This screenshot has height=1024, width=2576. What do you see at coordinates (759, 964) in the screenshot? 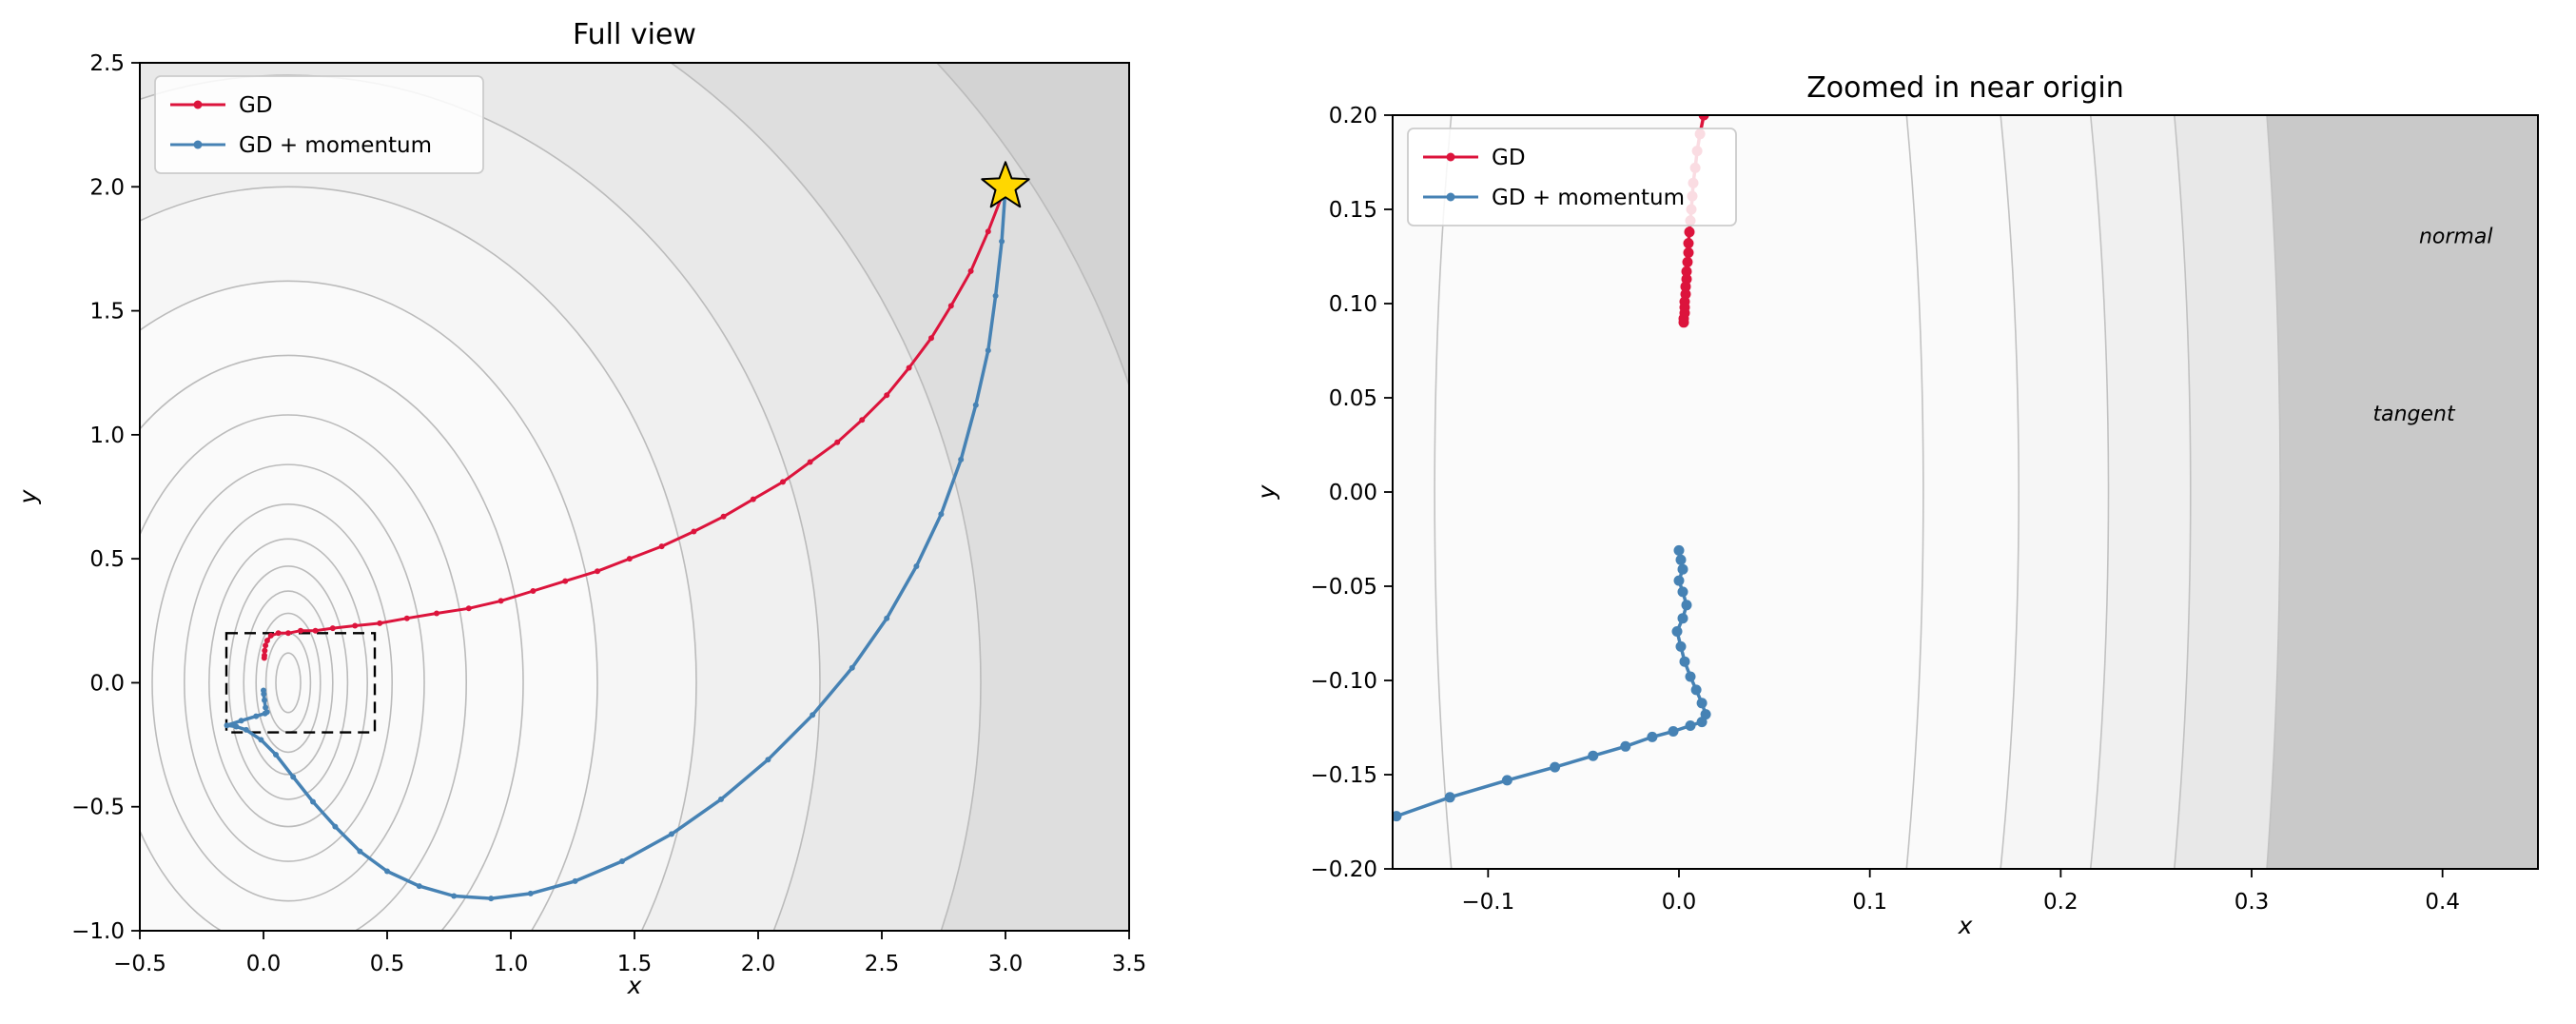
I see `x-tick-label: 2.0` at bounding box center [759, 964].